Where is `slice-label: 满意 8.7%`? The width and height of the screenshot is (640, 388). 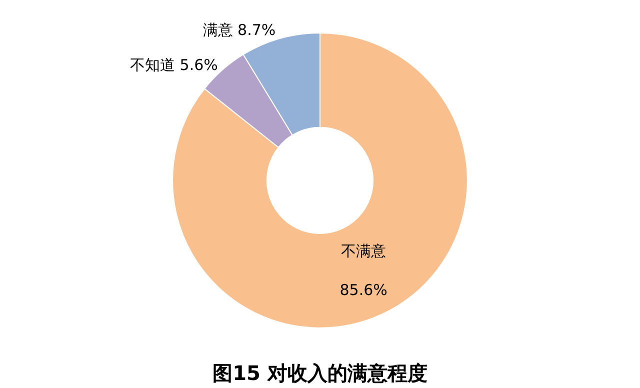
slice-label: 满意 8.7% is located at coordinates (239, 30).